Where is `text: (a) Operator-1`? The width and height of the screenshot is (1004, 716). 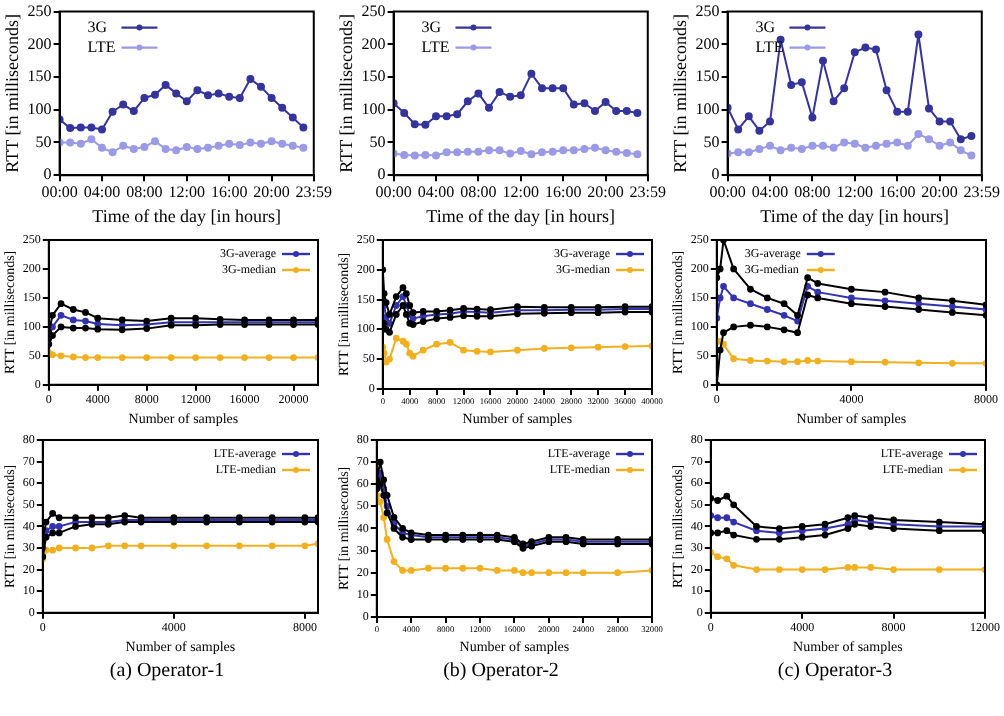 text: (a) Operator-1 is located at coordinates (167, 671).